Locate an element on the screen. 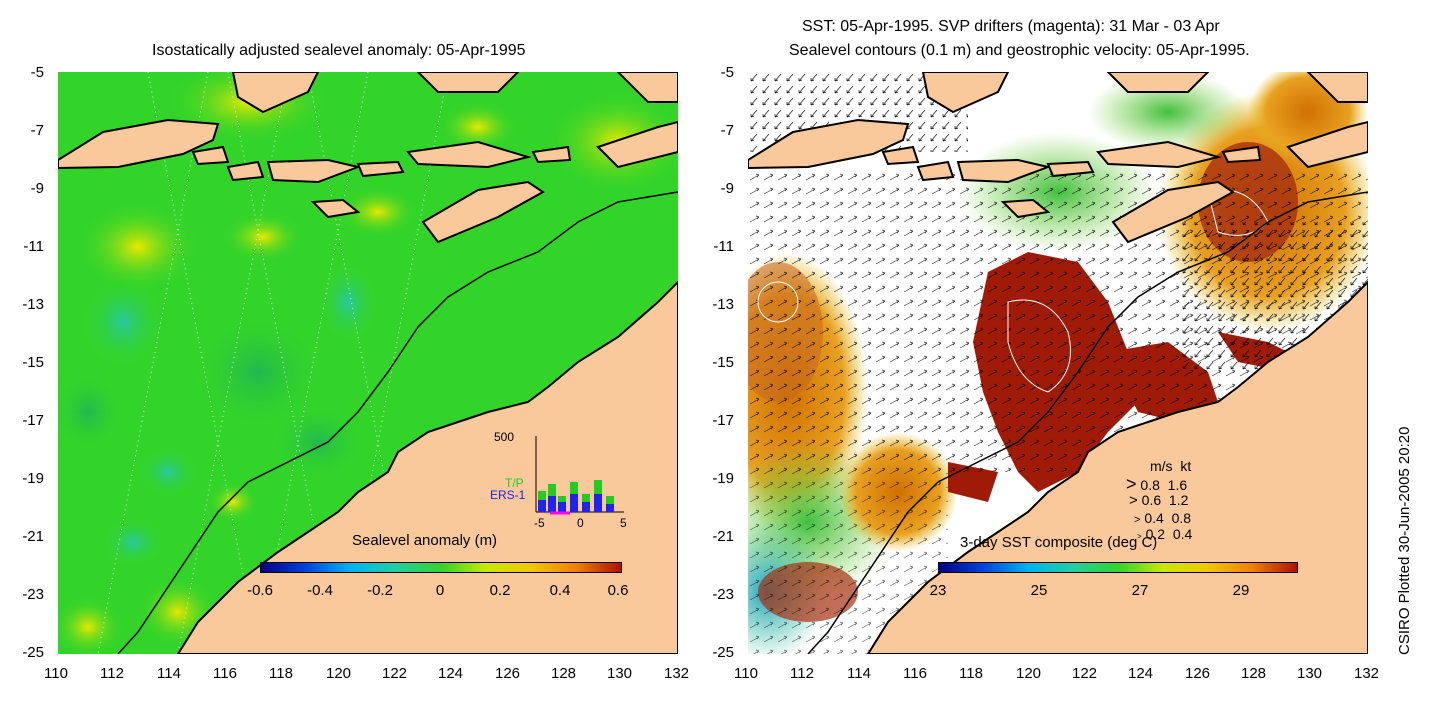 The height and width of the screenshot is (720, 1440). left-colorbar-label: Sealevel anomaly (m) is located at coordinates (425, 540).